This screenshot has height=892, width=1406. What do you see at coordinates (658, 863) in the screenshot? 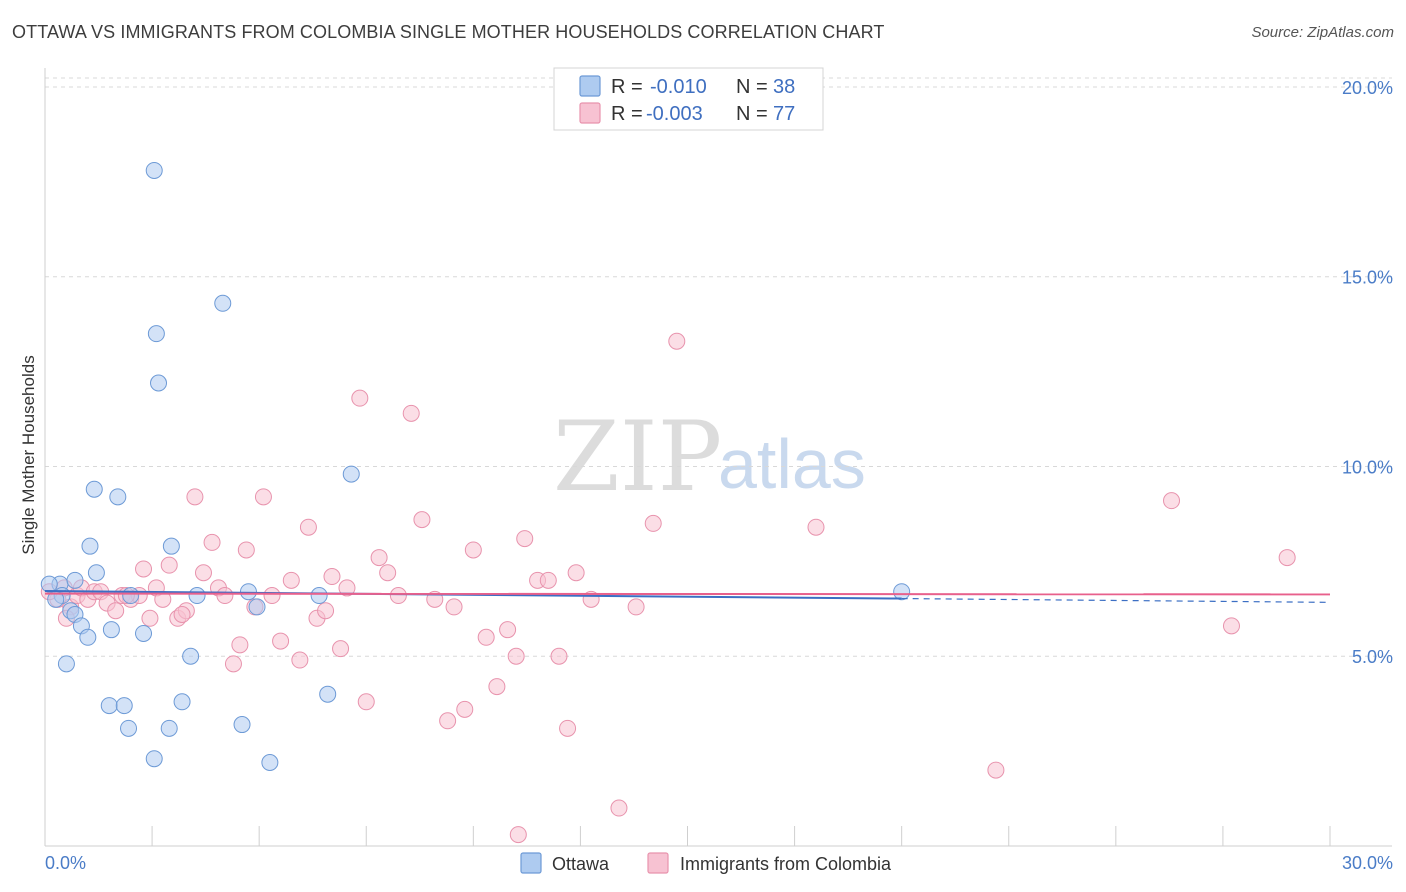
I see `bottom-legend-swatch-colombia` at bounding box center [658, 863].